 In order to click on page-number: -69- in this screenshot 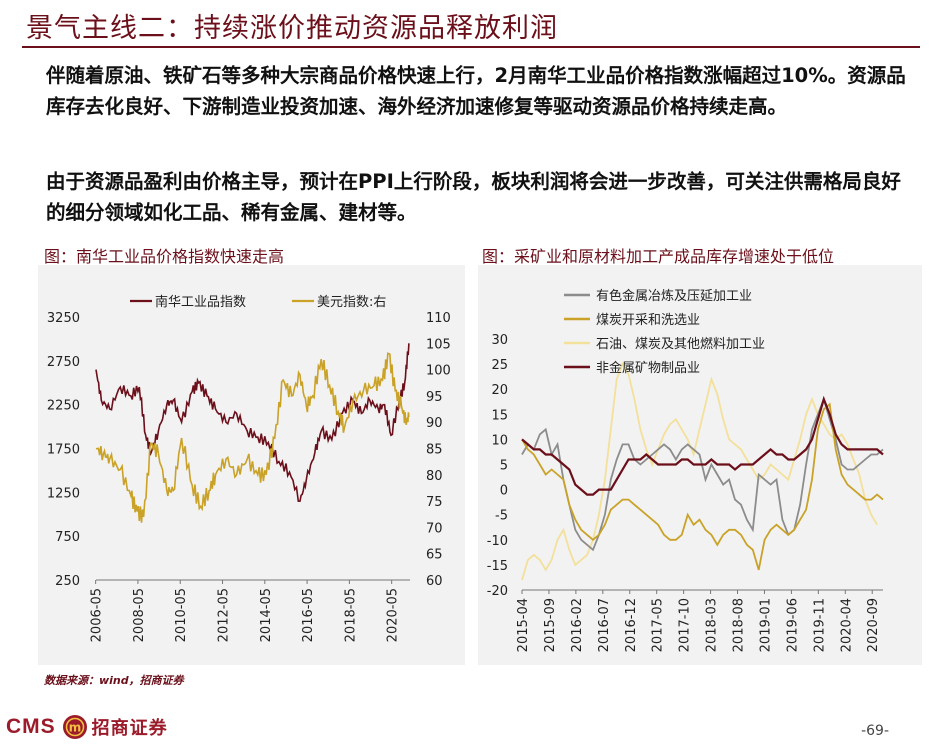, I will do `click(875, 731)`.